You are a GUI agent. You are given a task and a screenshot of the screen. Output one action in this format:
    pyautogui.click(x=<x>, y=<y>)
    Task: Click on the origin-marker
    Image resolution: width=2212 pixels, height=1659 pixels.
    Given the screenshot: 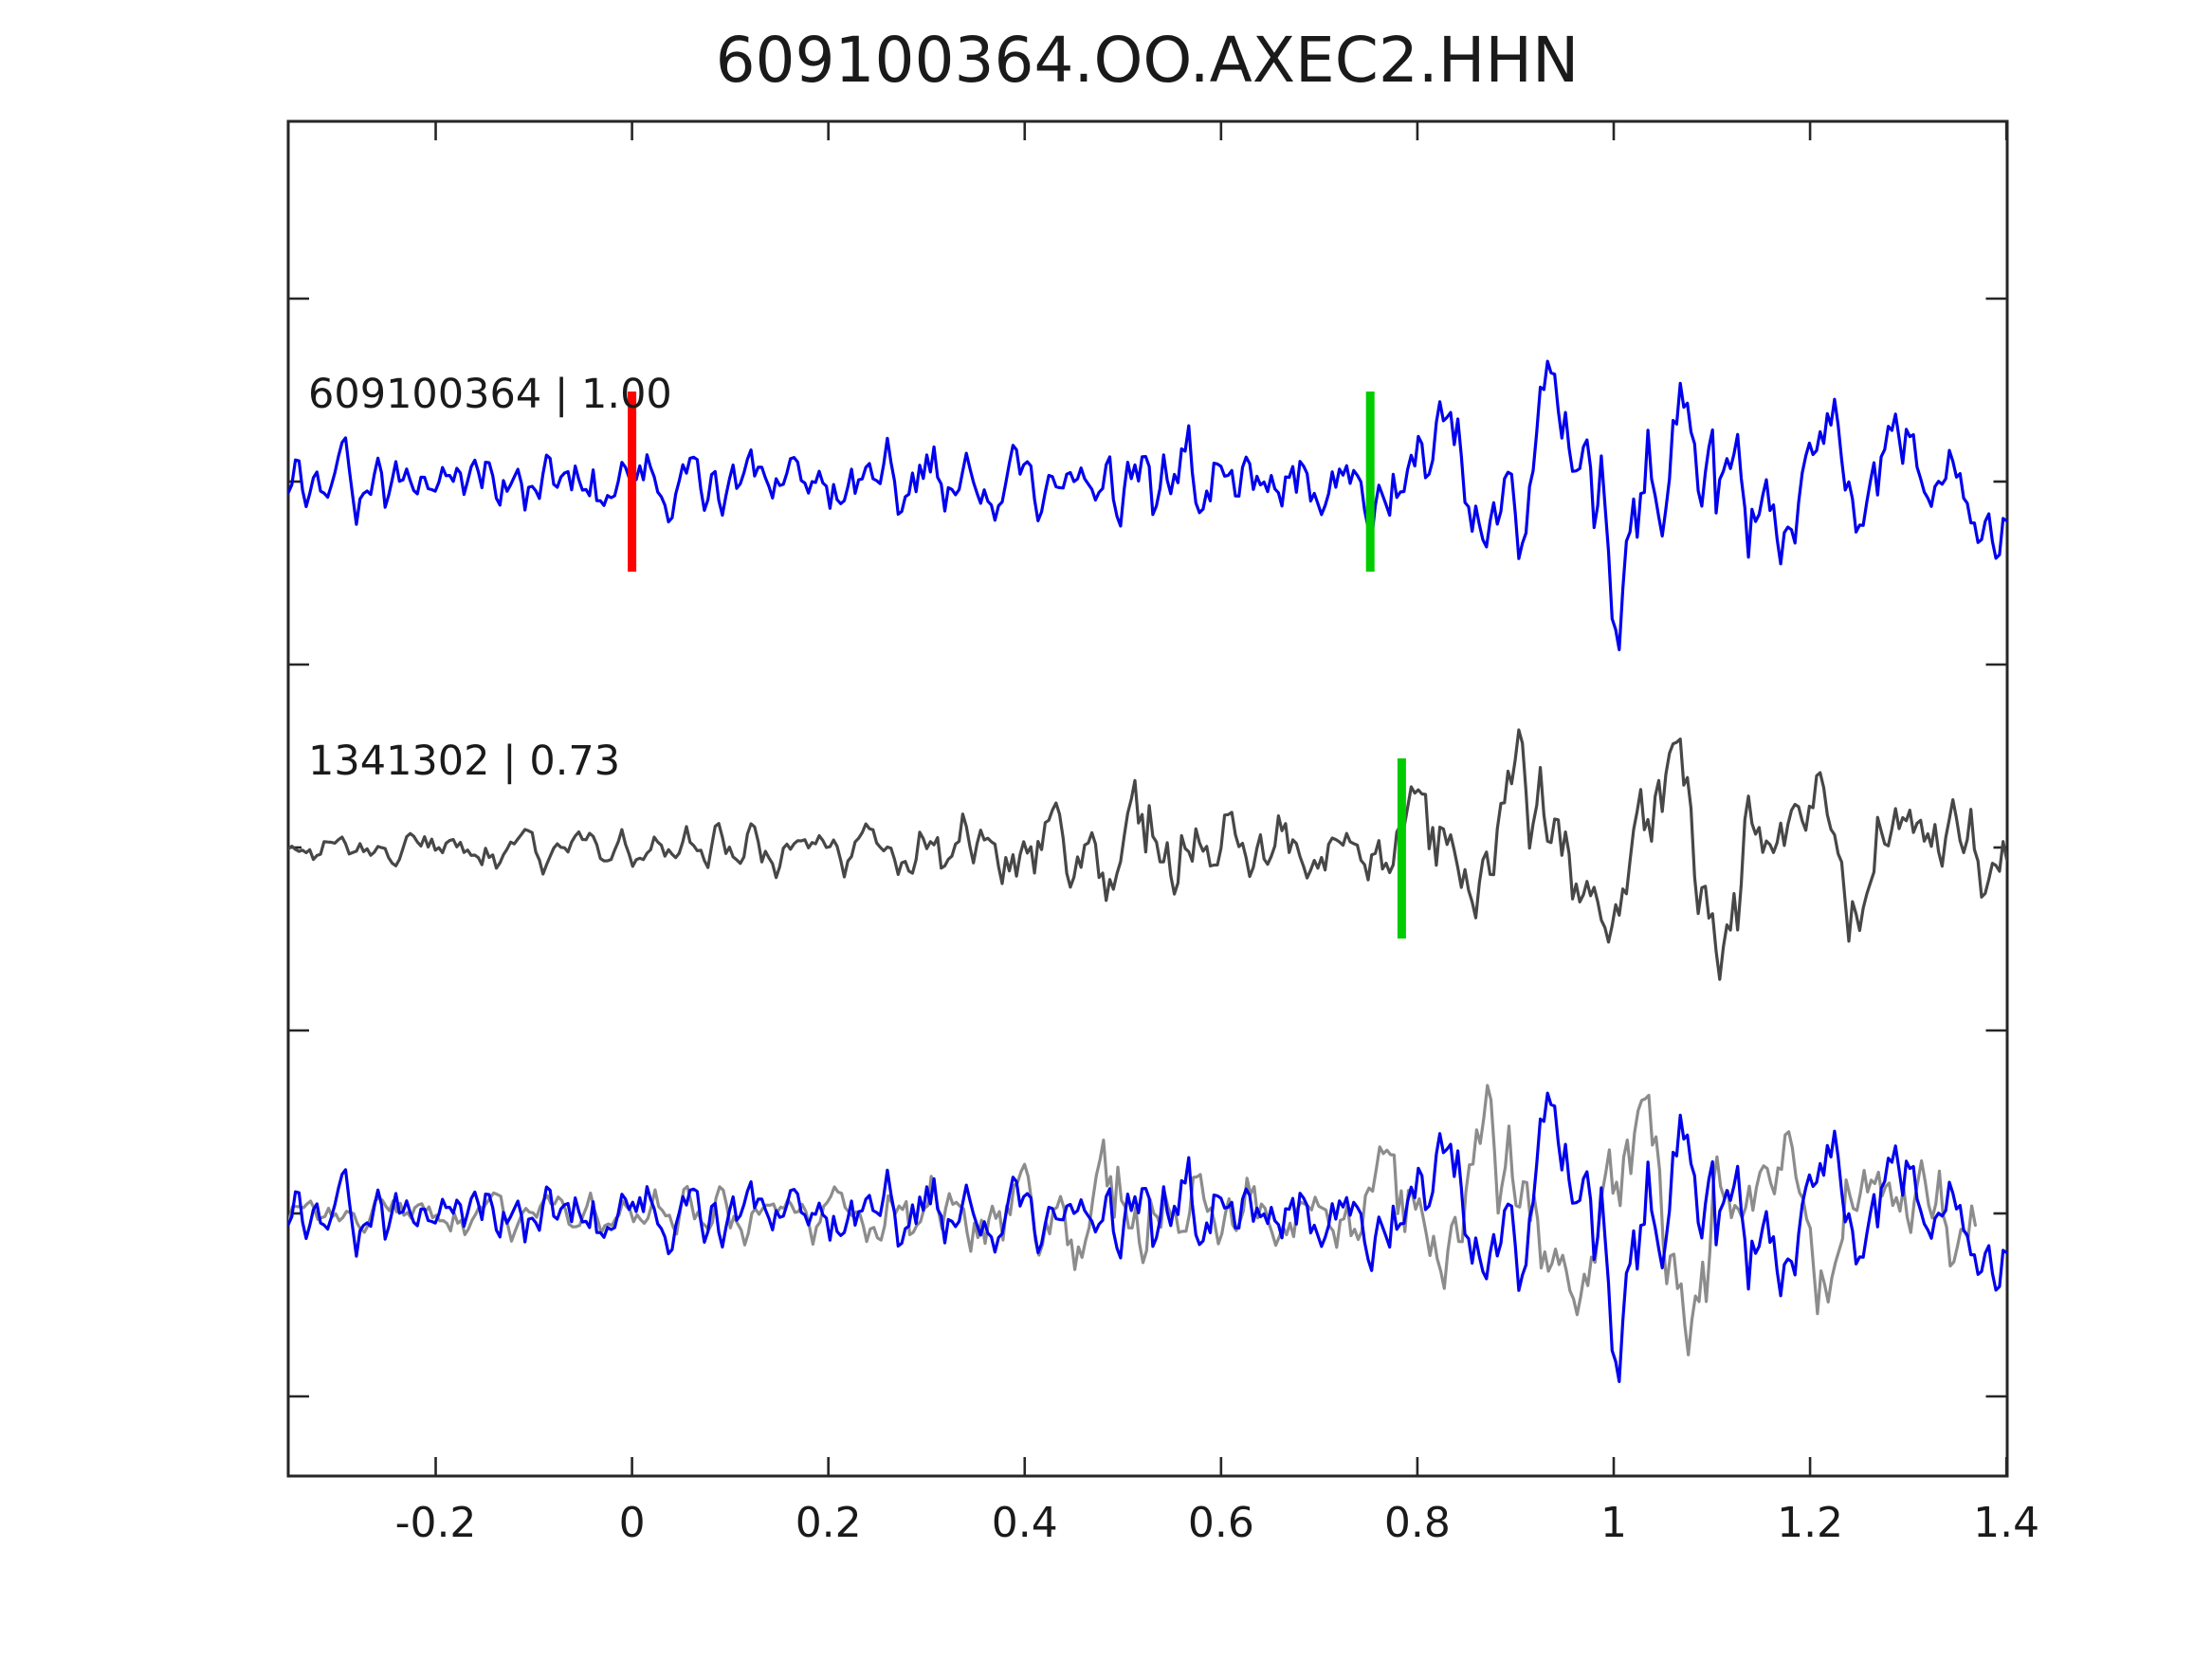 What is the action you would take?
    pyautogui.click(x=632, y=482)
    